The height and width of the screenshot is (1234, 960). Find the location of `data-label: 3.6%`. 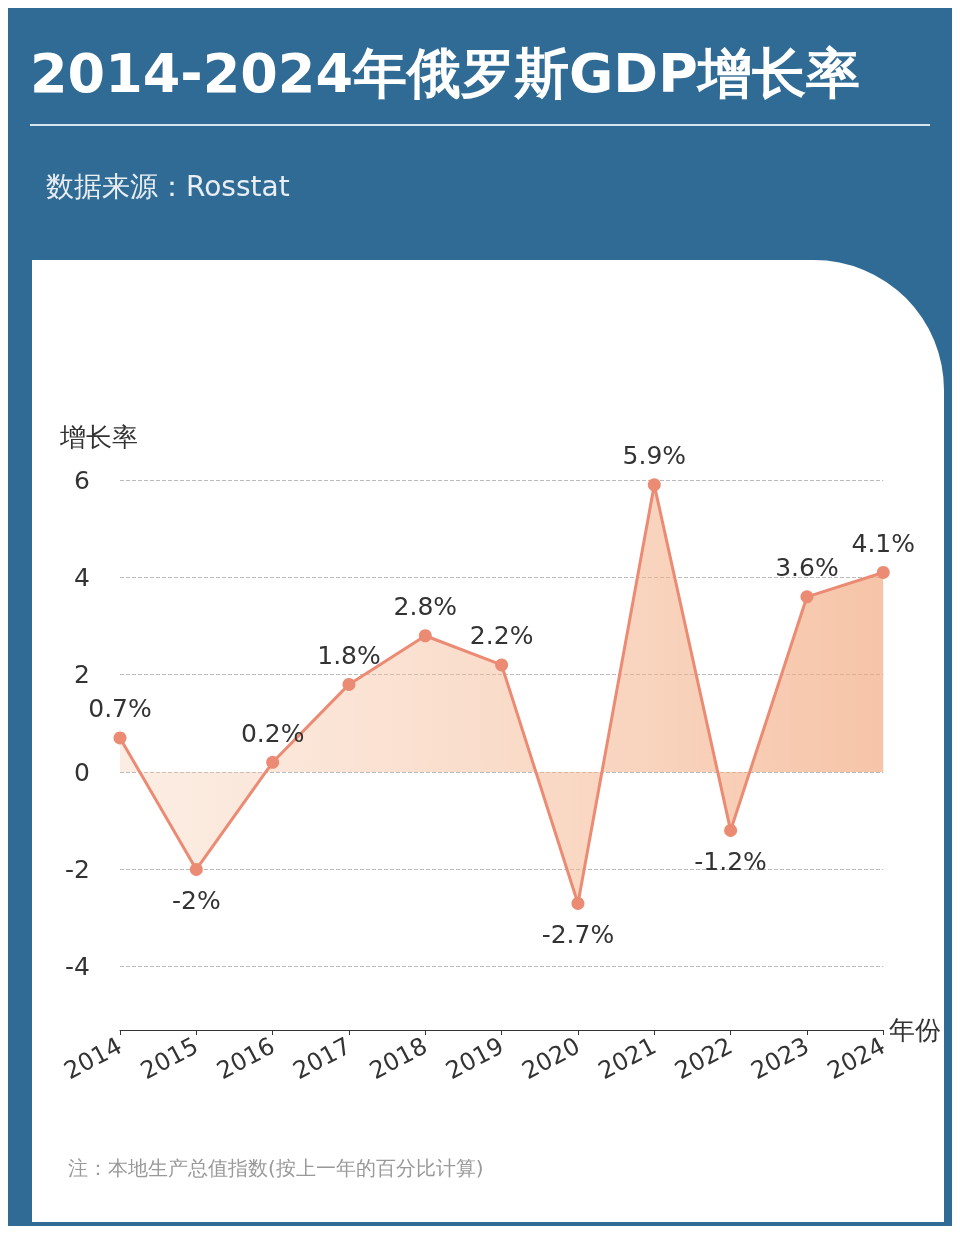

data-label: 3.6% is located at coordinates (807, 568).